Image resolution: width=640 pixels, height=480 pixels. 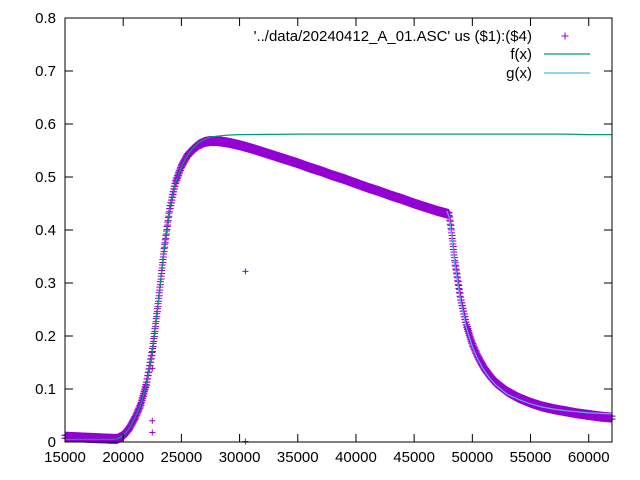 I want to click on x-tick-label: 30000, so click(x=240, y=457).